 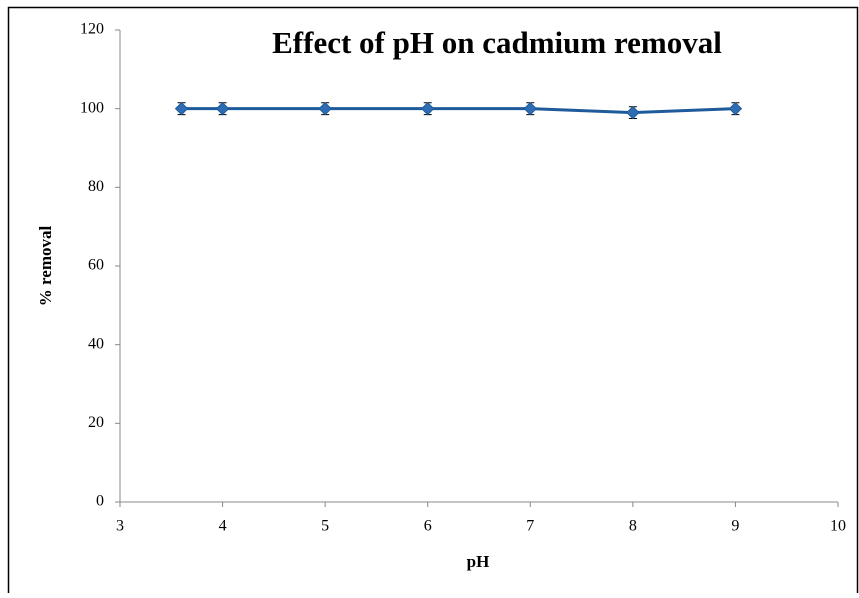 What do you see at coordinates (120, 526) in the screenshot?
I see `x-tick-label: 3` at bounding box center [120, 526].